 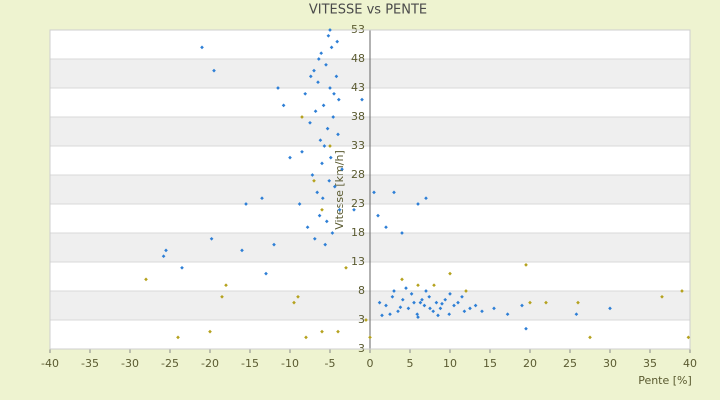 What do you see at coordinates (358, 232) in the screenshot?
I see `y-tick-label: 18` at bounding box center [358, 232].